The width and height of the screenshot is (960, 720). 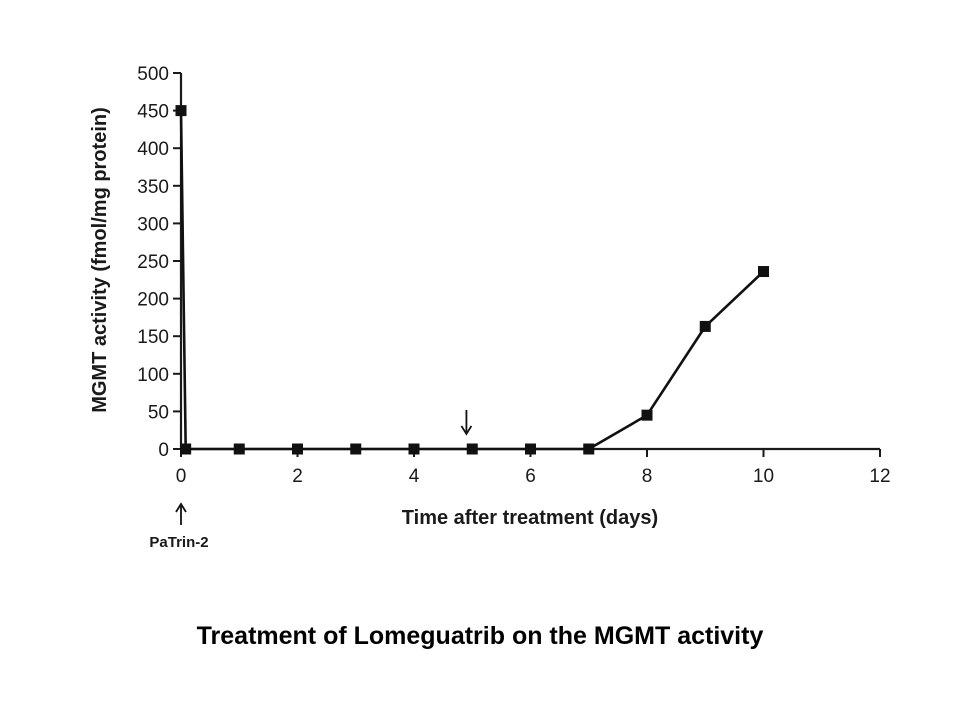 What do you see at coordinates (163, 450) in the screenshot?
I see `y-tick-label: 0` at bounding box center [163, 450].